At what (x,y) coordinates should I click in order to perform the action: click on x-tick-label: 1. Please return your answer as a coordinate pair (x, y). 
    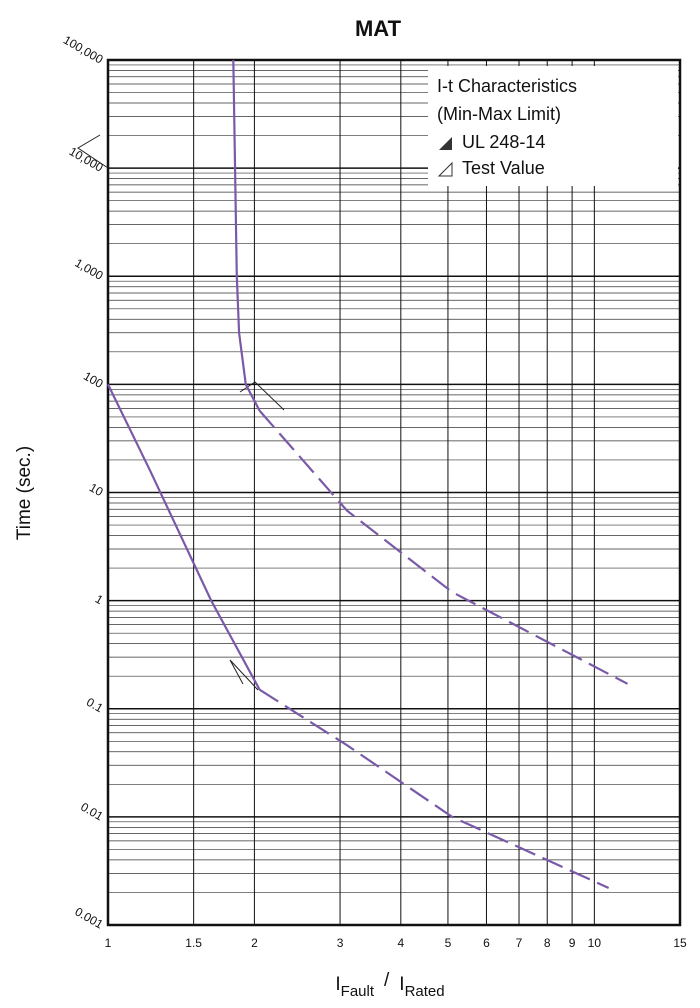
    Looking at the image, I should click on (108, 943).